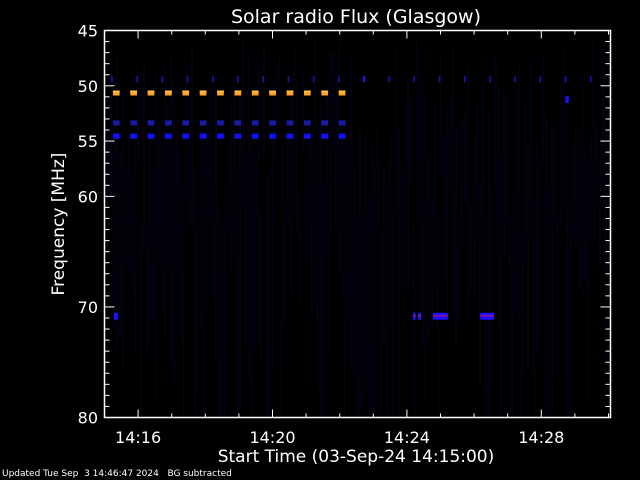  What do you see at coordinates (88, 141) in the screenshot?
I see `y-tick-label: 55` at bounding box center [88, 141].